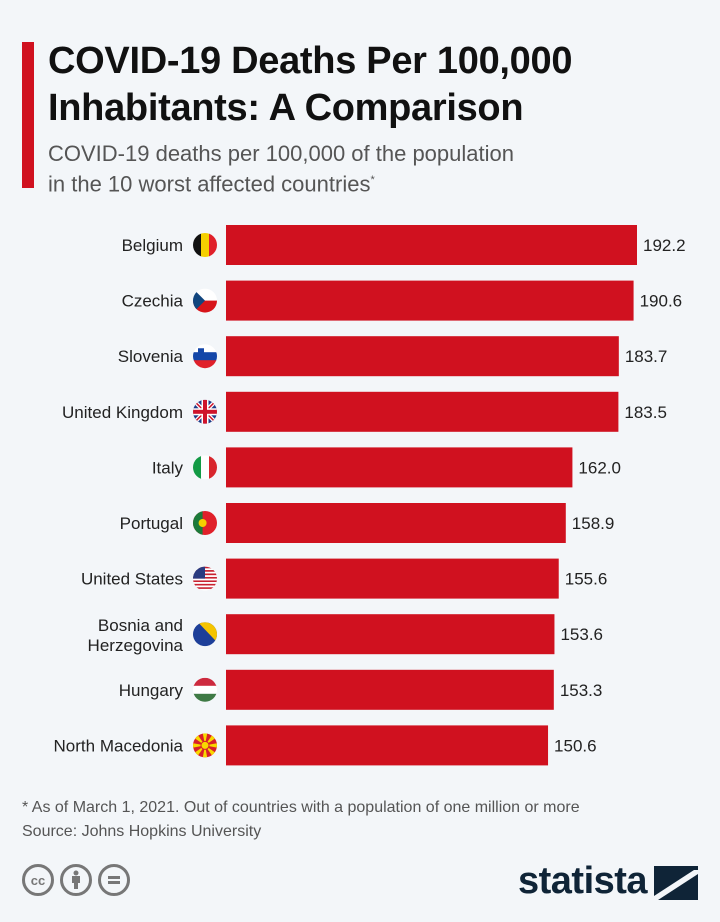 The height and width of the screenshot is (922, 720). Describe the element at coordinates (646, 356) in the screenshot. I see `value-label: 183.7` at that location.